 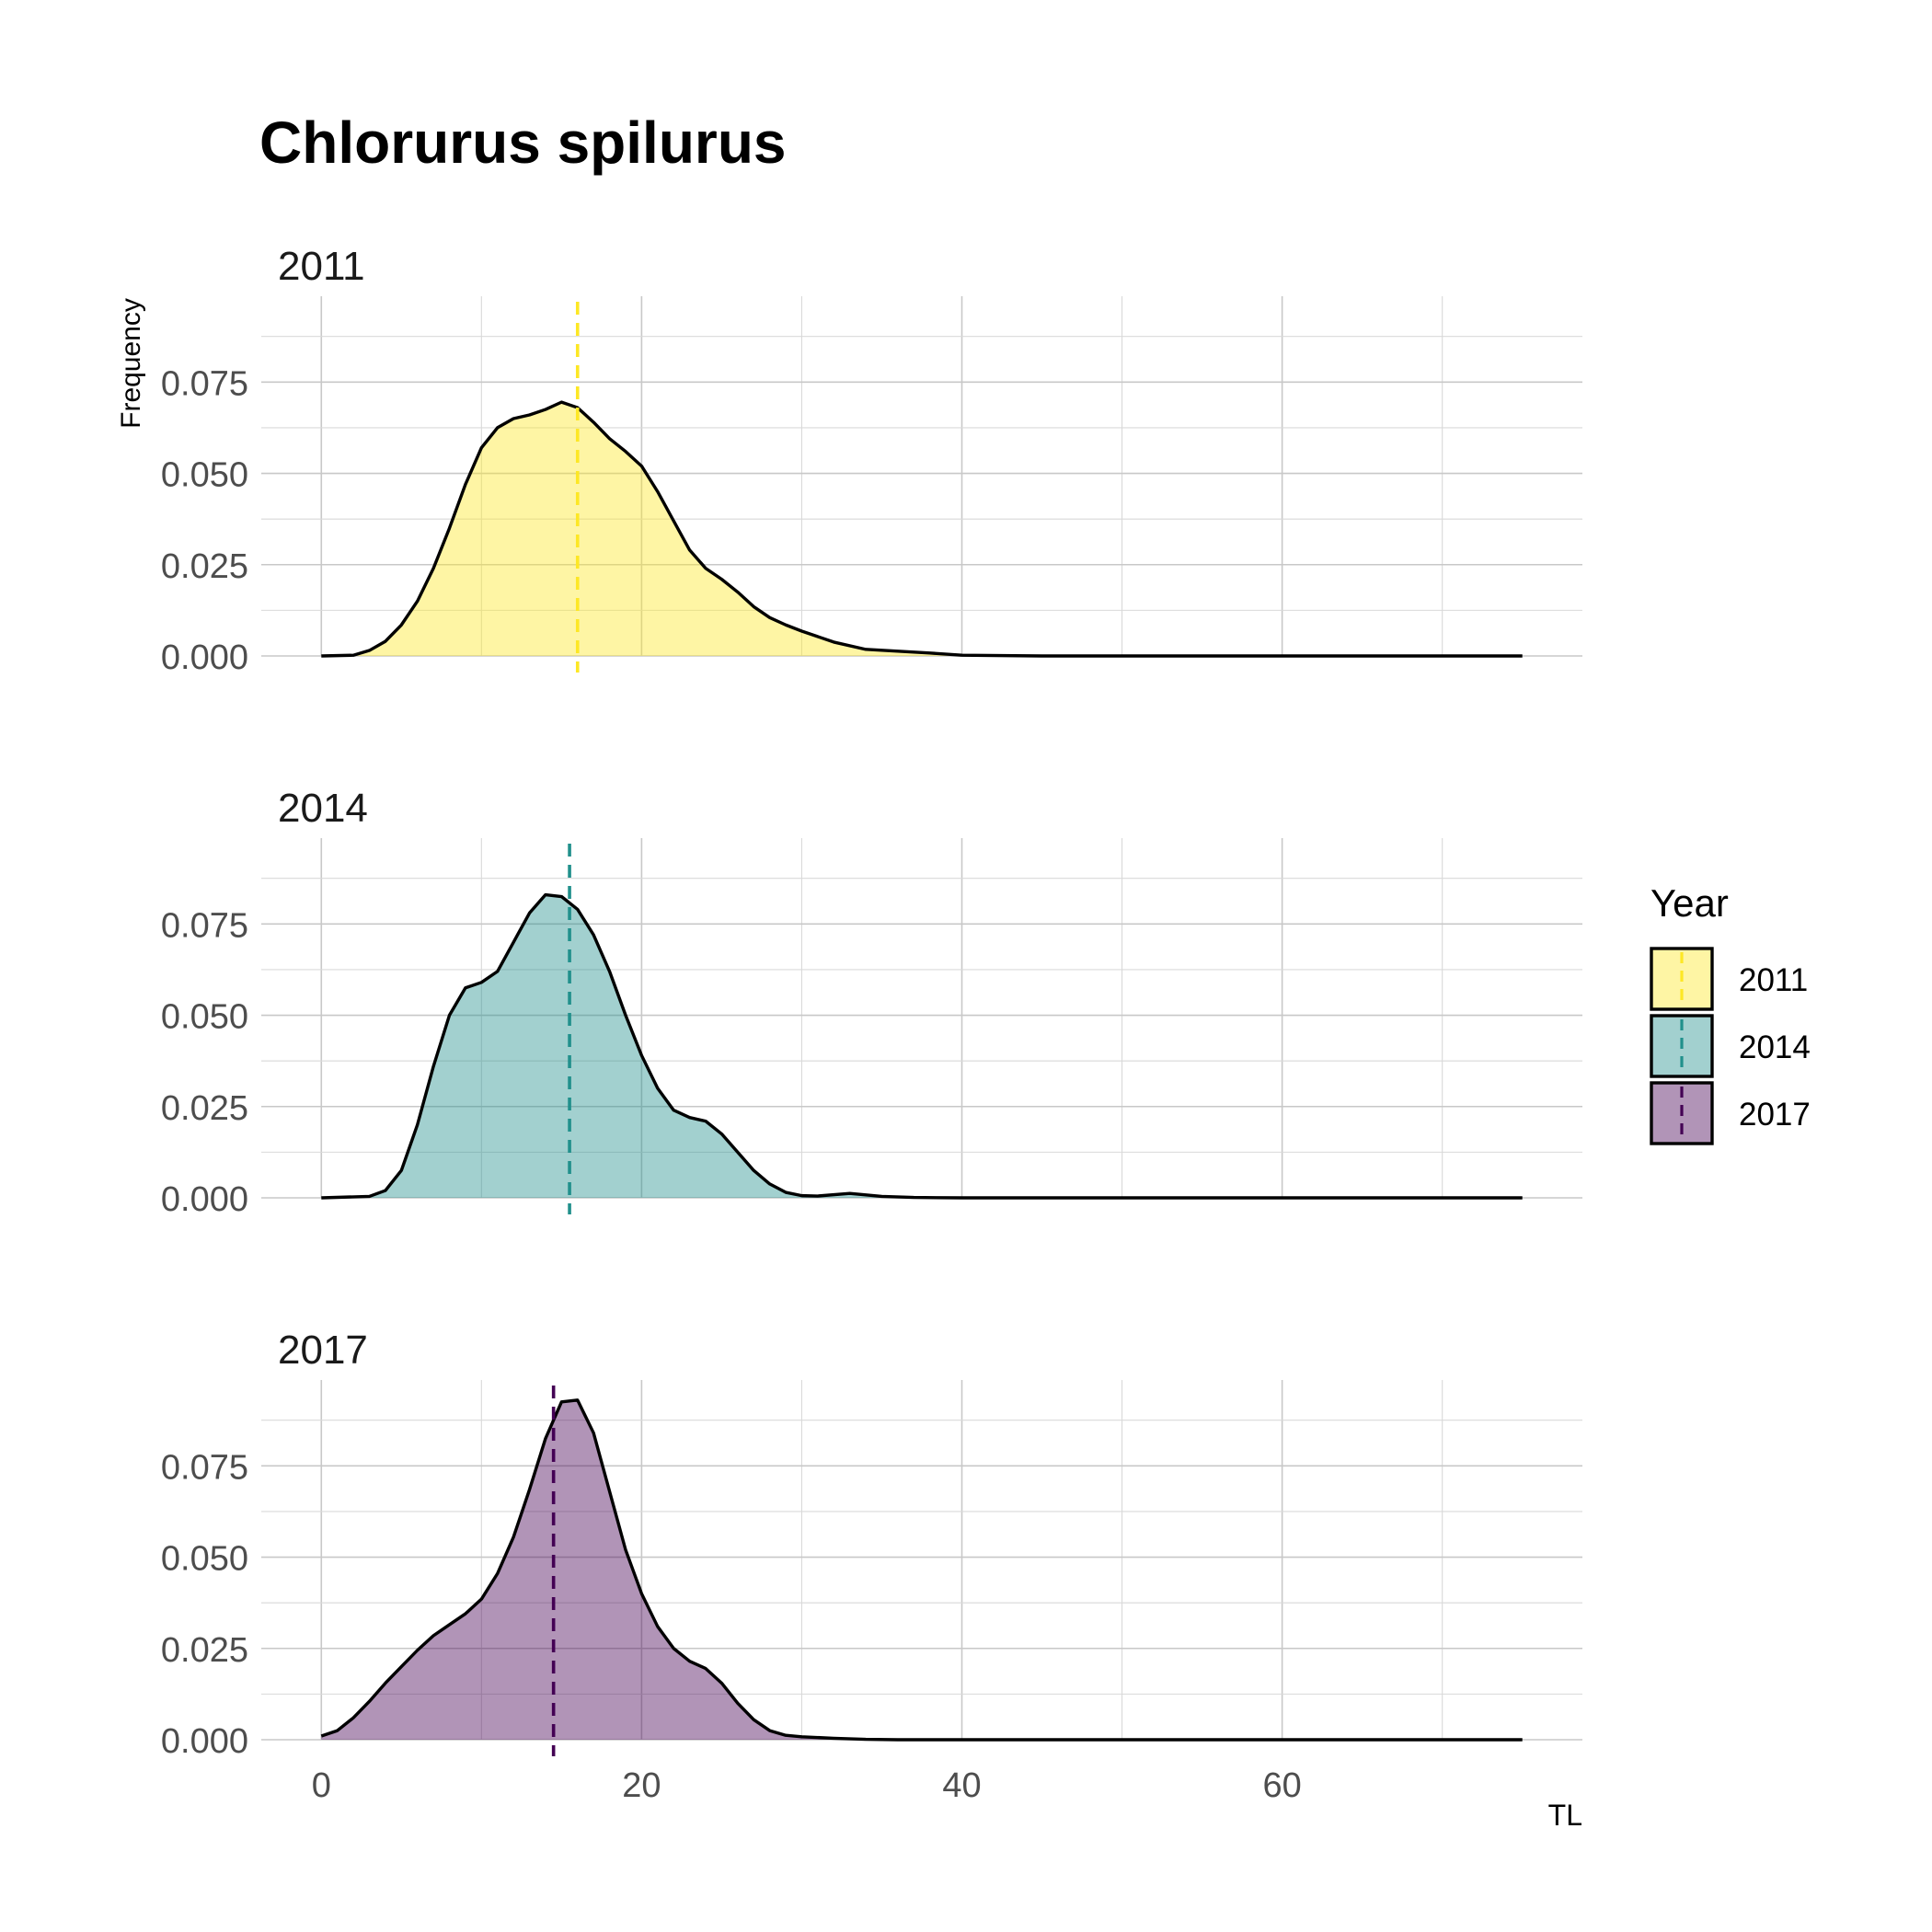 I want to click on y-axis-title: Frequency, so click(x=131, y=363).